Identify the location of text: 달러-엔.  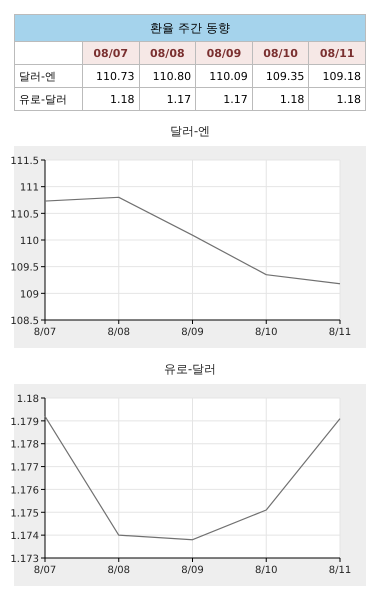
(48, 76).